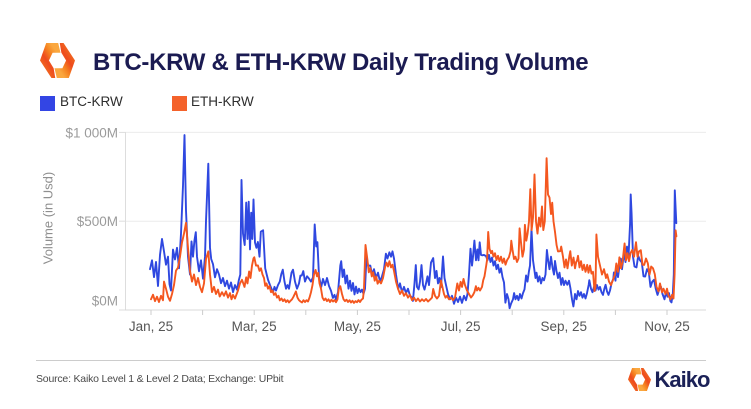 The height and width of the screenshot is (409, 751). Describe the element at coordinates (564, 326) in the screenshot. I see `svg-text: Sep, 25` at that location.